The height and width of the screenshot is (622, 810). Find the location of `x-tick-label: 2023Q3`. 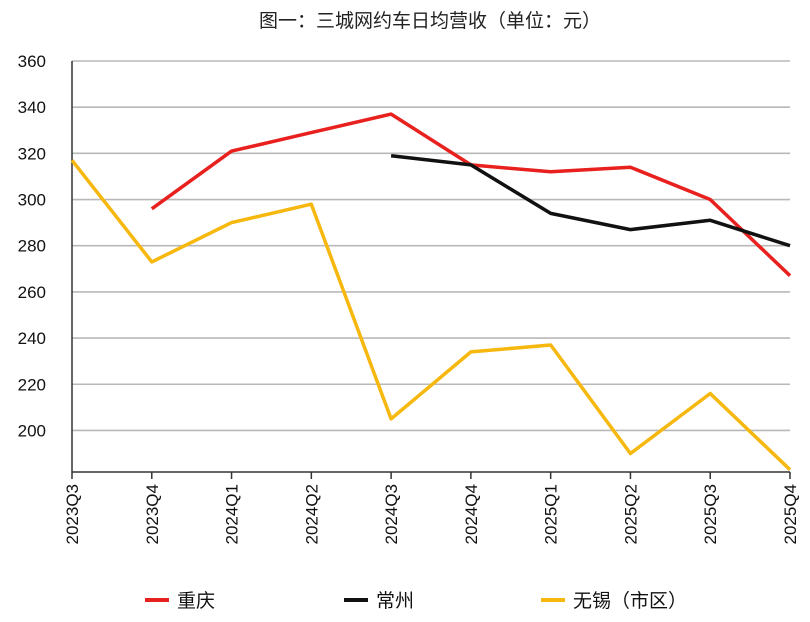

x-tick-label: 2023Q3 is located at coordinates (72, 514).